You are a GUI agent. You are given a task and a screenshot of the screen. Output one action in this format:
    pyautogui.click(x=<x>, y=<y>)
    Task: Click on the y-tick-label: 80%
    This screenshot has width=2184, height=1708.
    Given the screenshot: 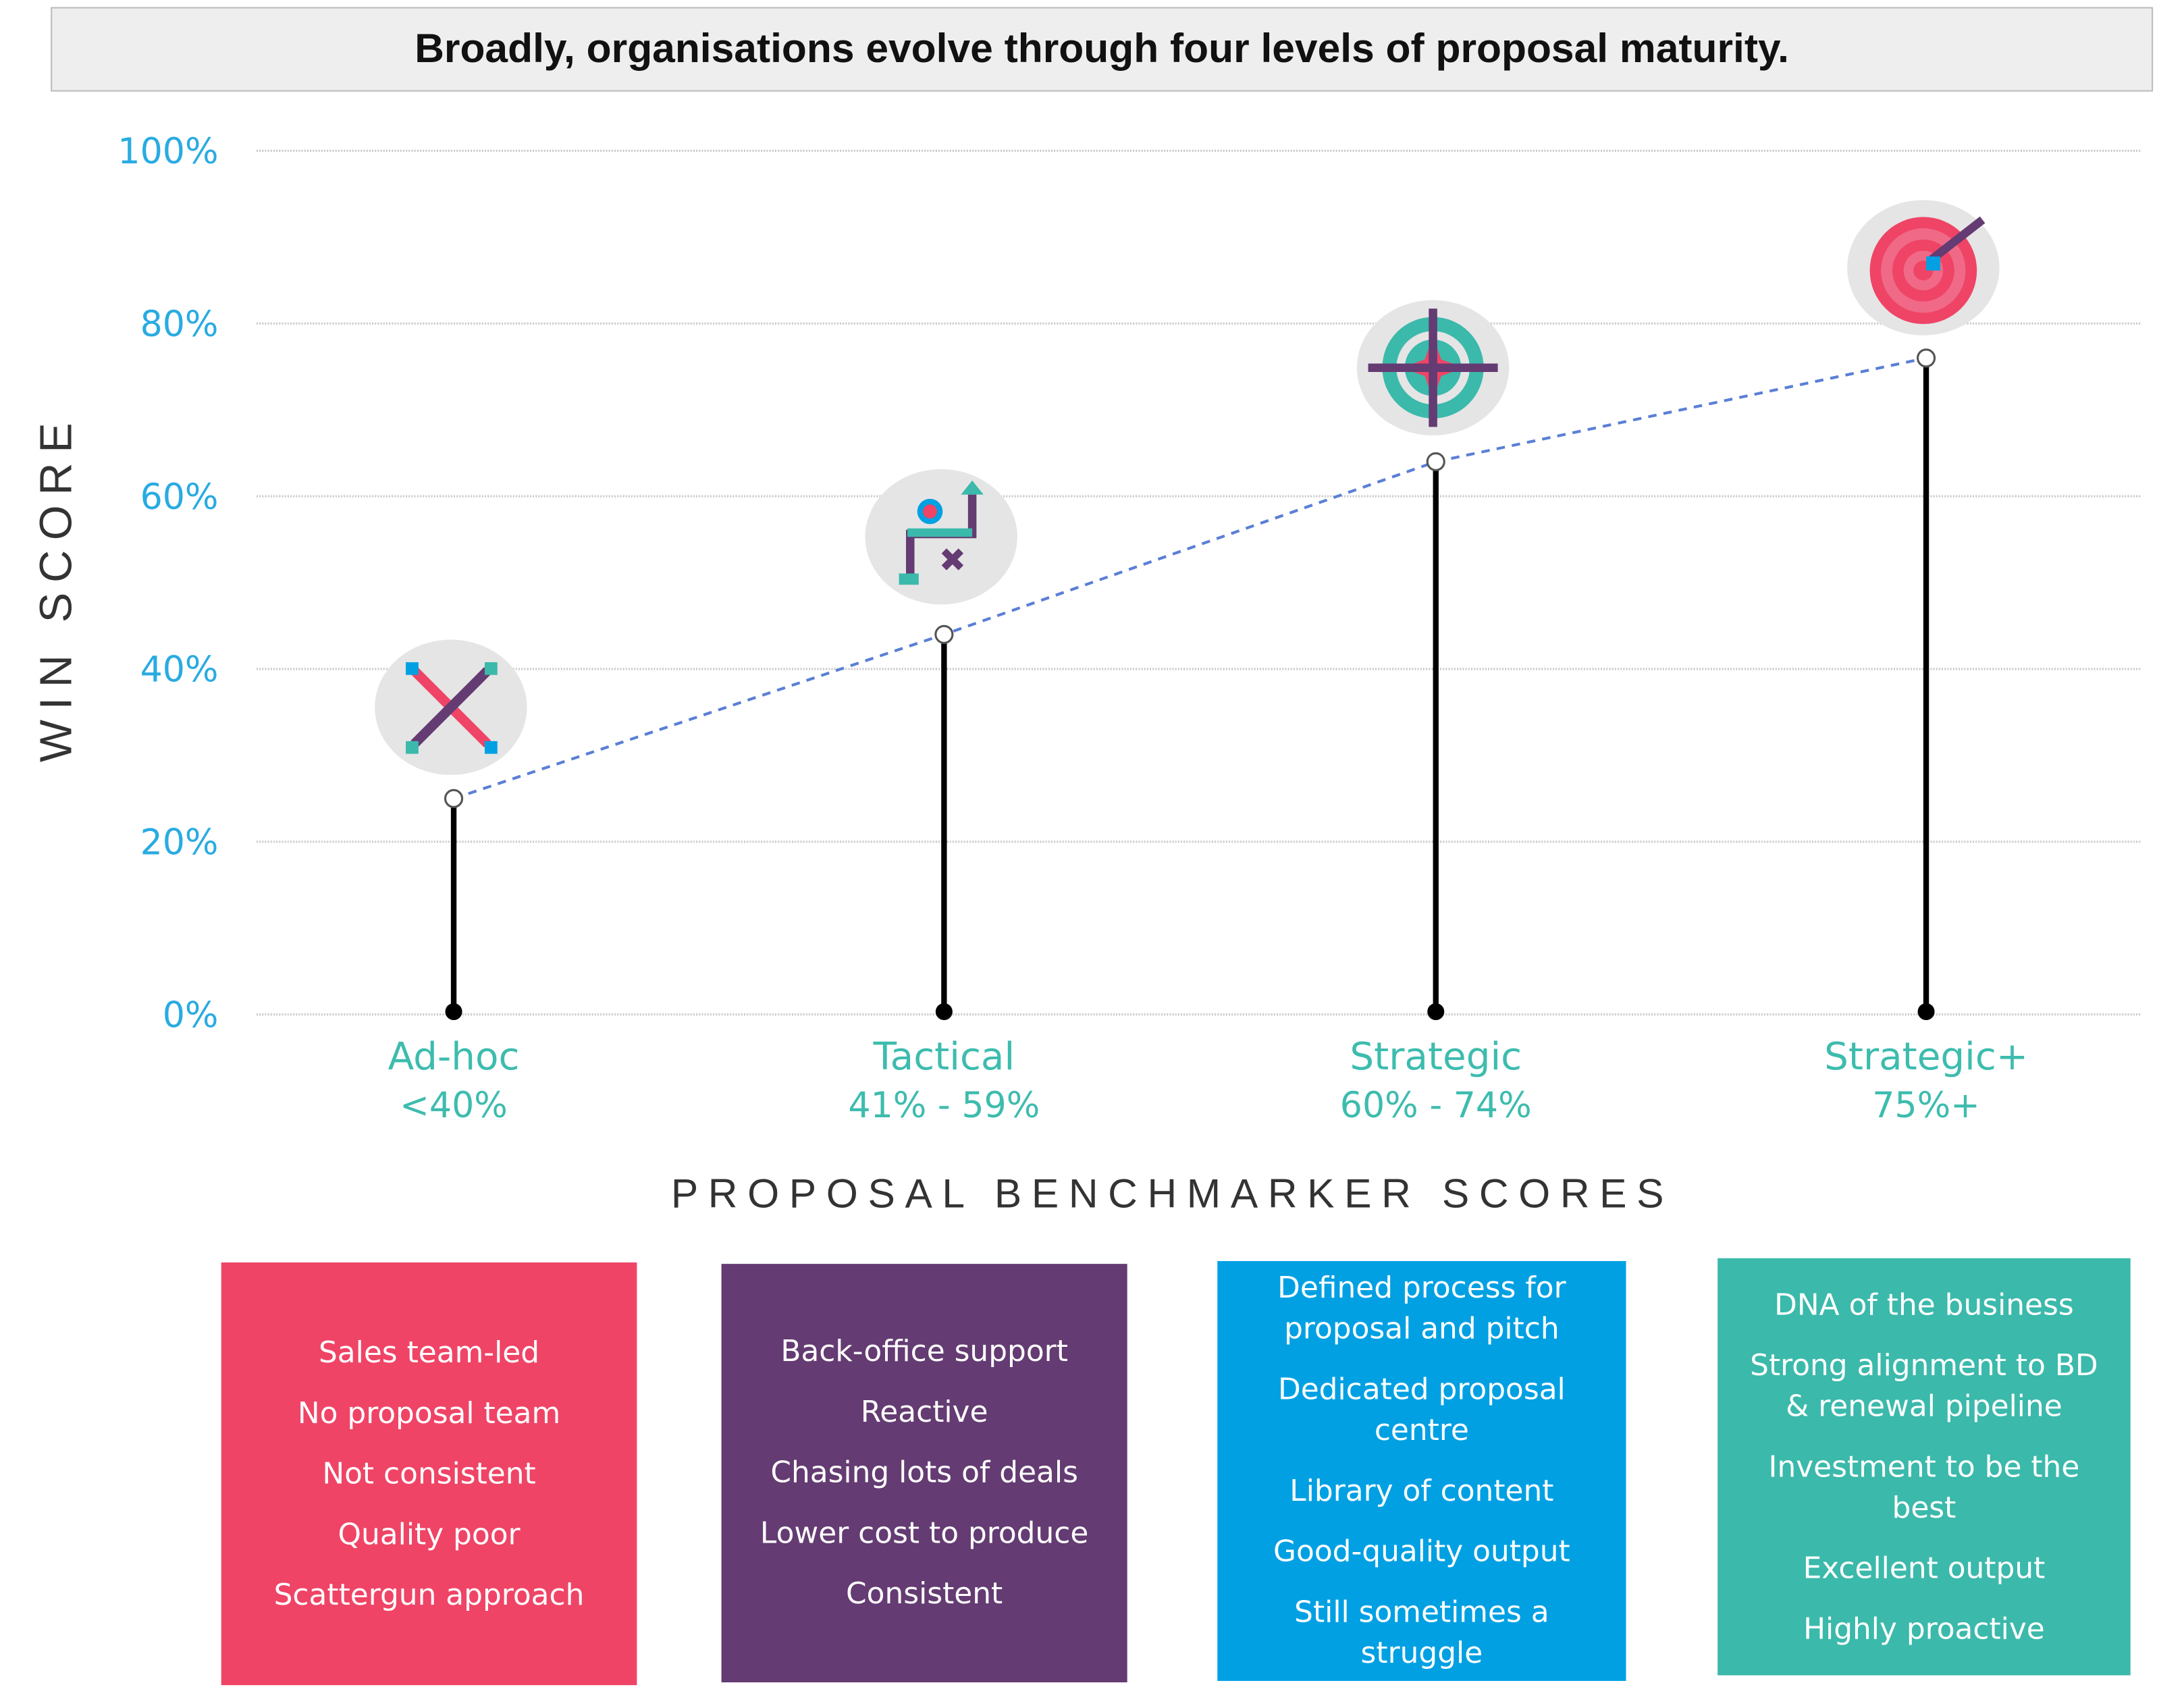 What is the action you would take?
    pyautogui.click(x=180, y=324)
    